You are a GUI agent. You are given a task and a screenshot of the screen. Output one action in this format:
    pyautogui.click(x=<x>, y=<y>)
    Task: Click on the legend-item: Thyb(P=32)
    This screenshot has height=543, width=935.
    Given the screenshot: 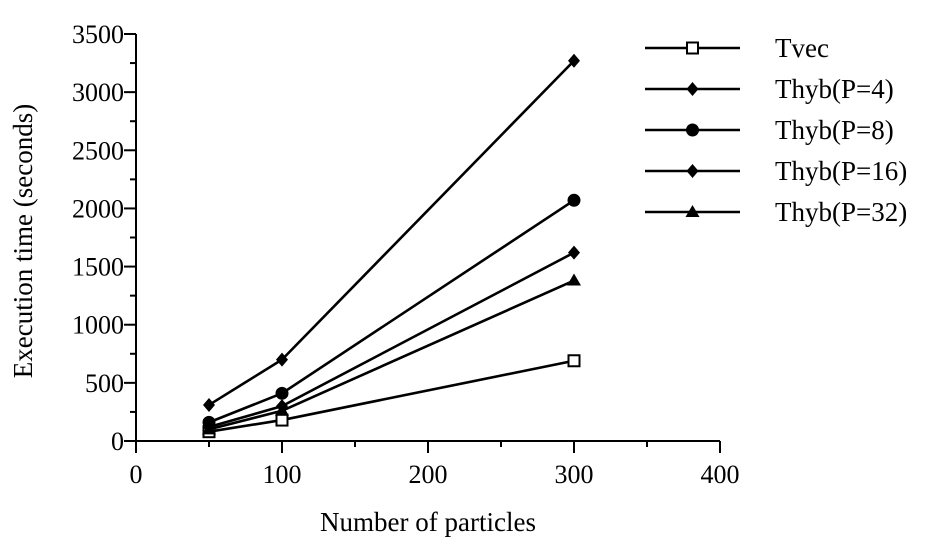 What is the action you would take?
    pyautogui.click(x=776, y=212)
    